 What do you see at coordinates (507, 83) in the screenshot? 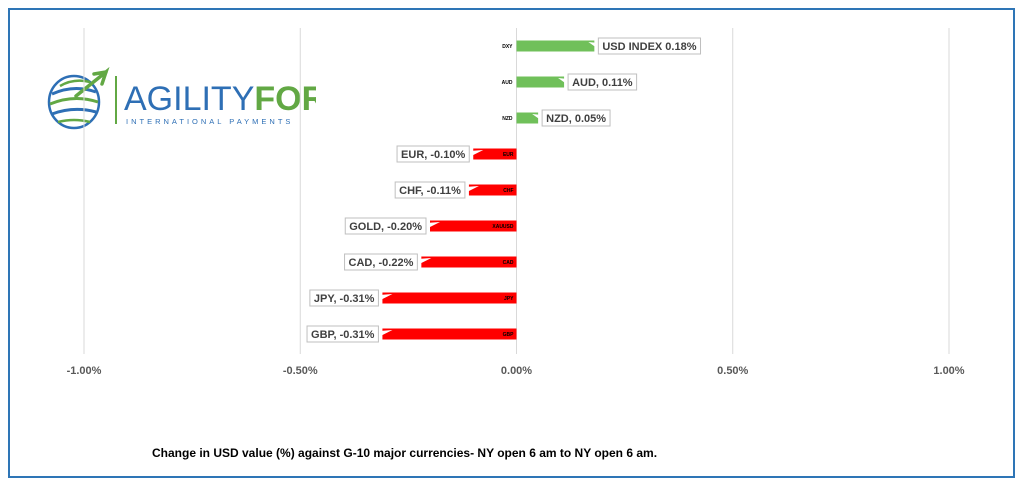
I see `category-label: AUD` at bounding box center [507, 83].